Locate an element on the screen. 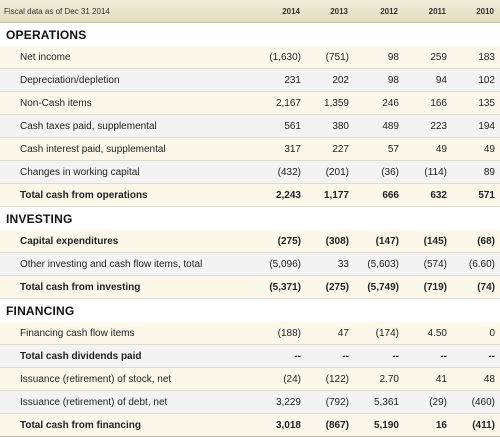 This screenshot has height=437, width=500. value-cell-2012: (147) is located at coordinates (379, 241).